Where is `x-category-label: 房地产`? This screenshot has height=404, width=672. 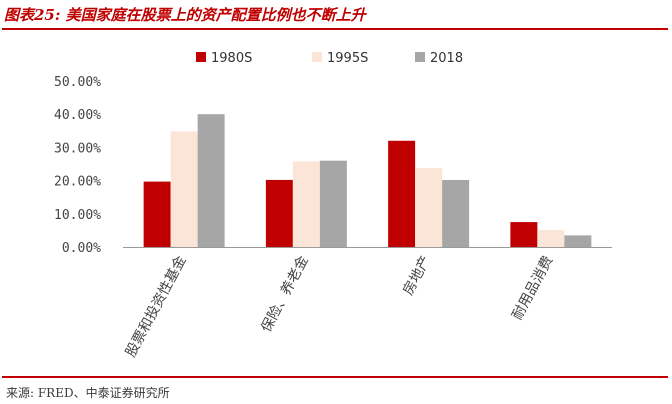 x-category-label: 房地产 is located at coordinates (417, 275).